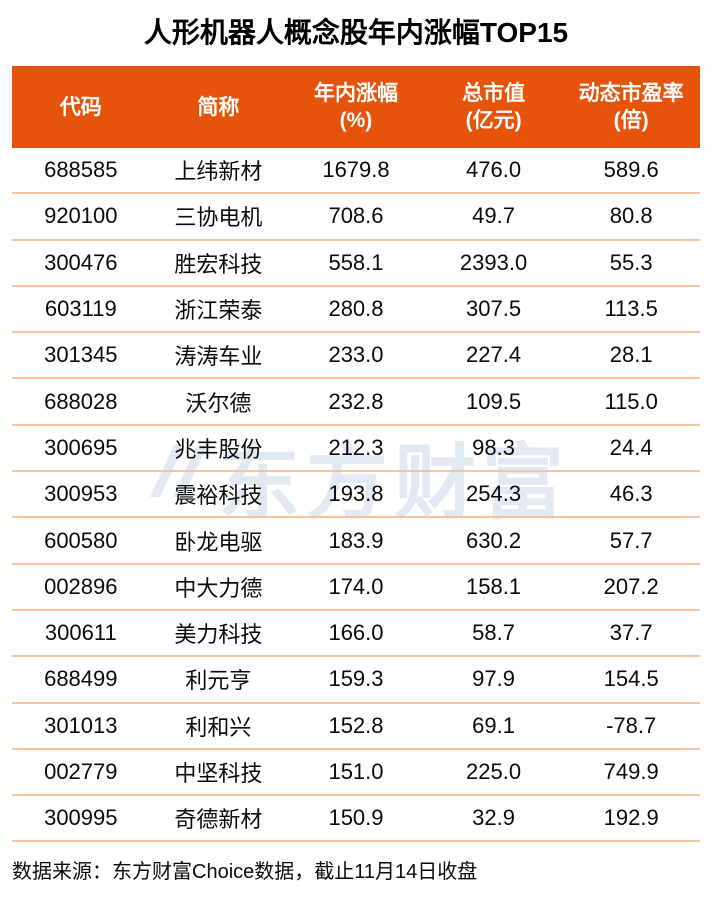  I want to click on cell-name: 浙江荣泰, so click(218, 311).